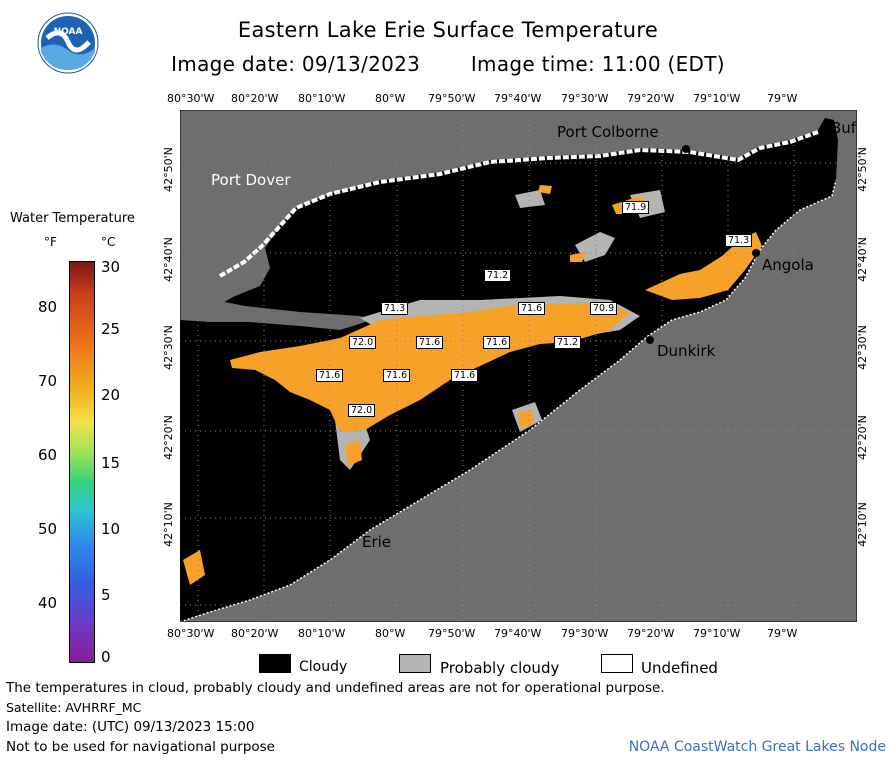  Describe the element at coordinates (608, 132) in the screenshot. I see `place-port-colborne: Port Colborne` at that location.